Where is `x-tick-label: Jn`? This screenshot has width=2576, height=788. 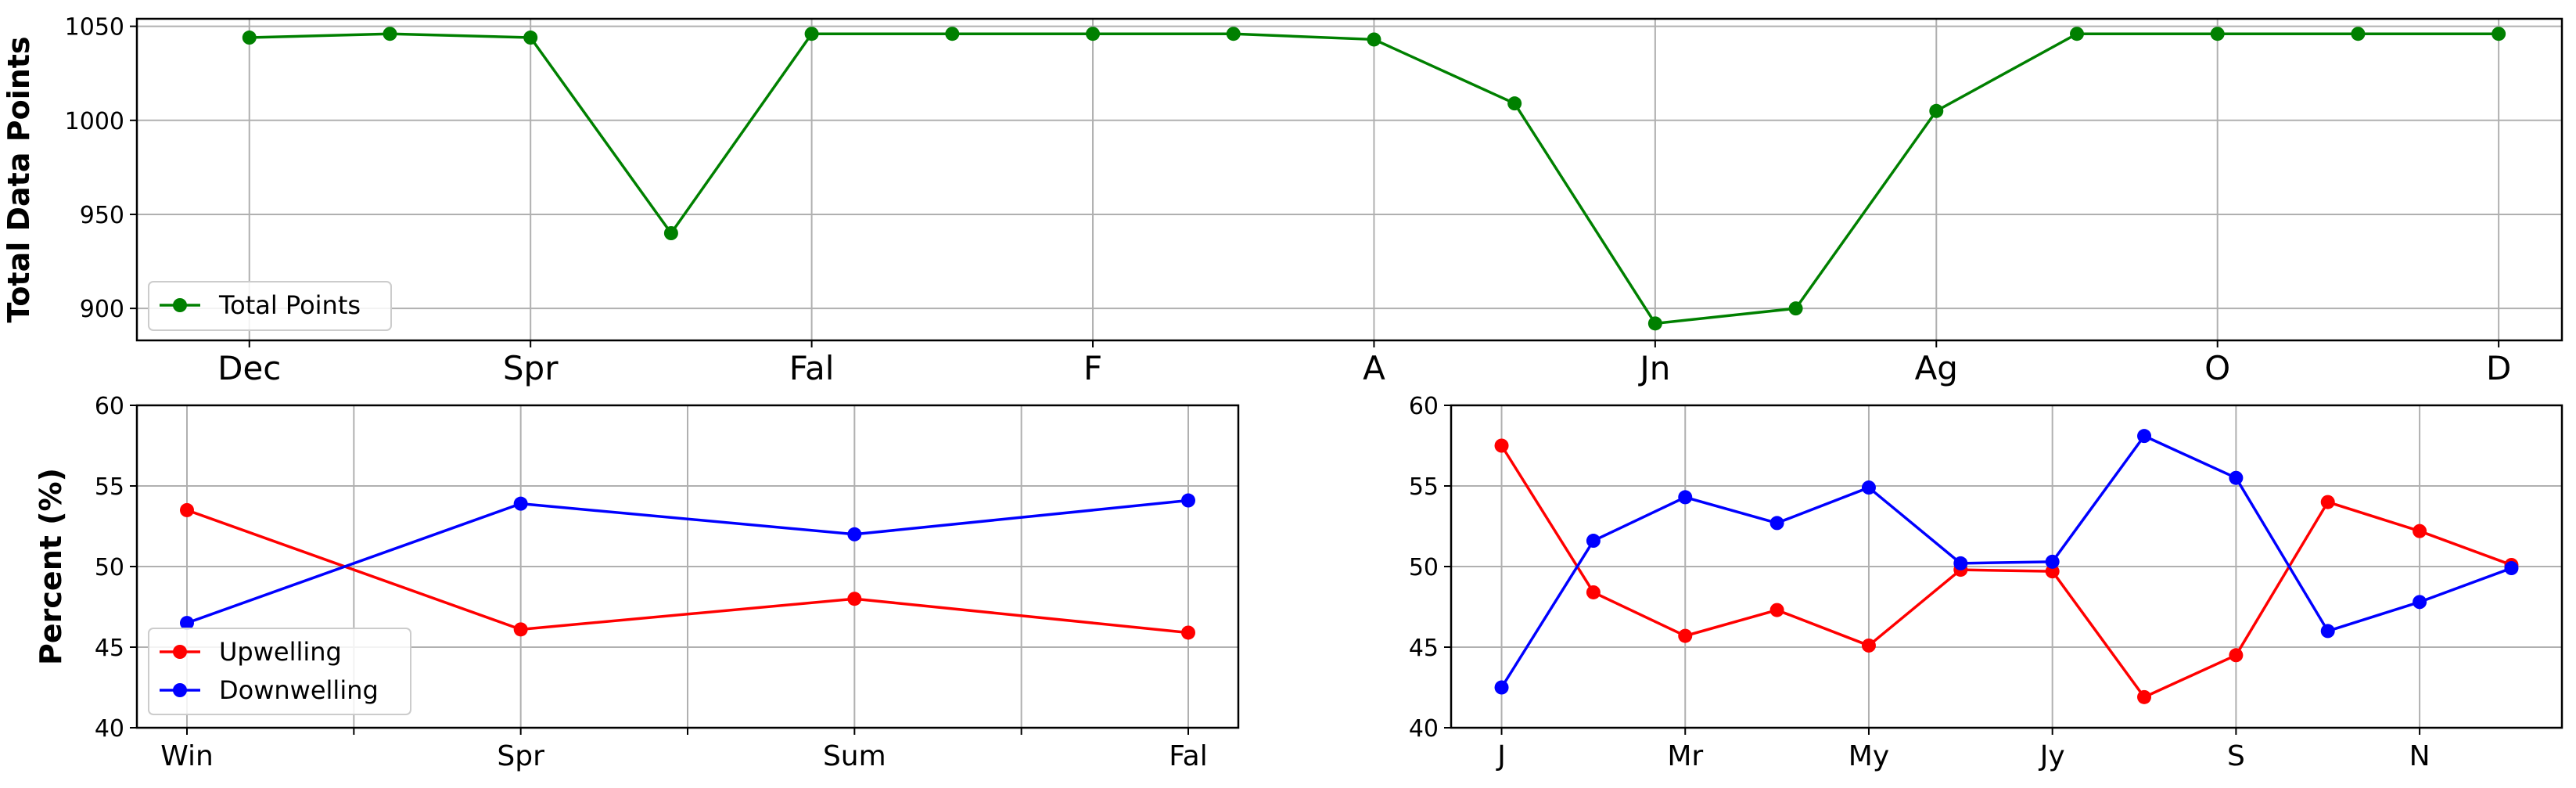 x-tick-label: Jn is located at coordinates (1654, 368).